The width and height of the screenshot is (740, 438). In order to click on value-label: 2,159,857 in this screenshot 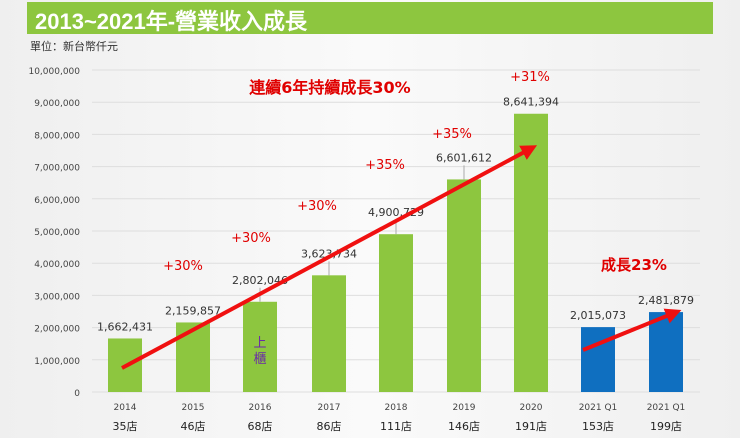, I will do `click(193, 310)`.